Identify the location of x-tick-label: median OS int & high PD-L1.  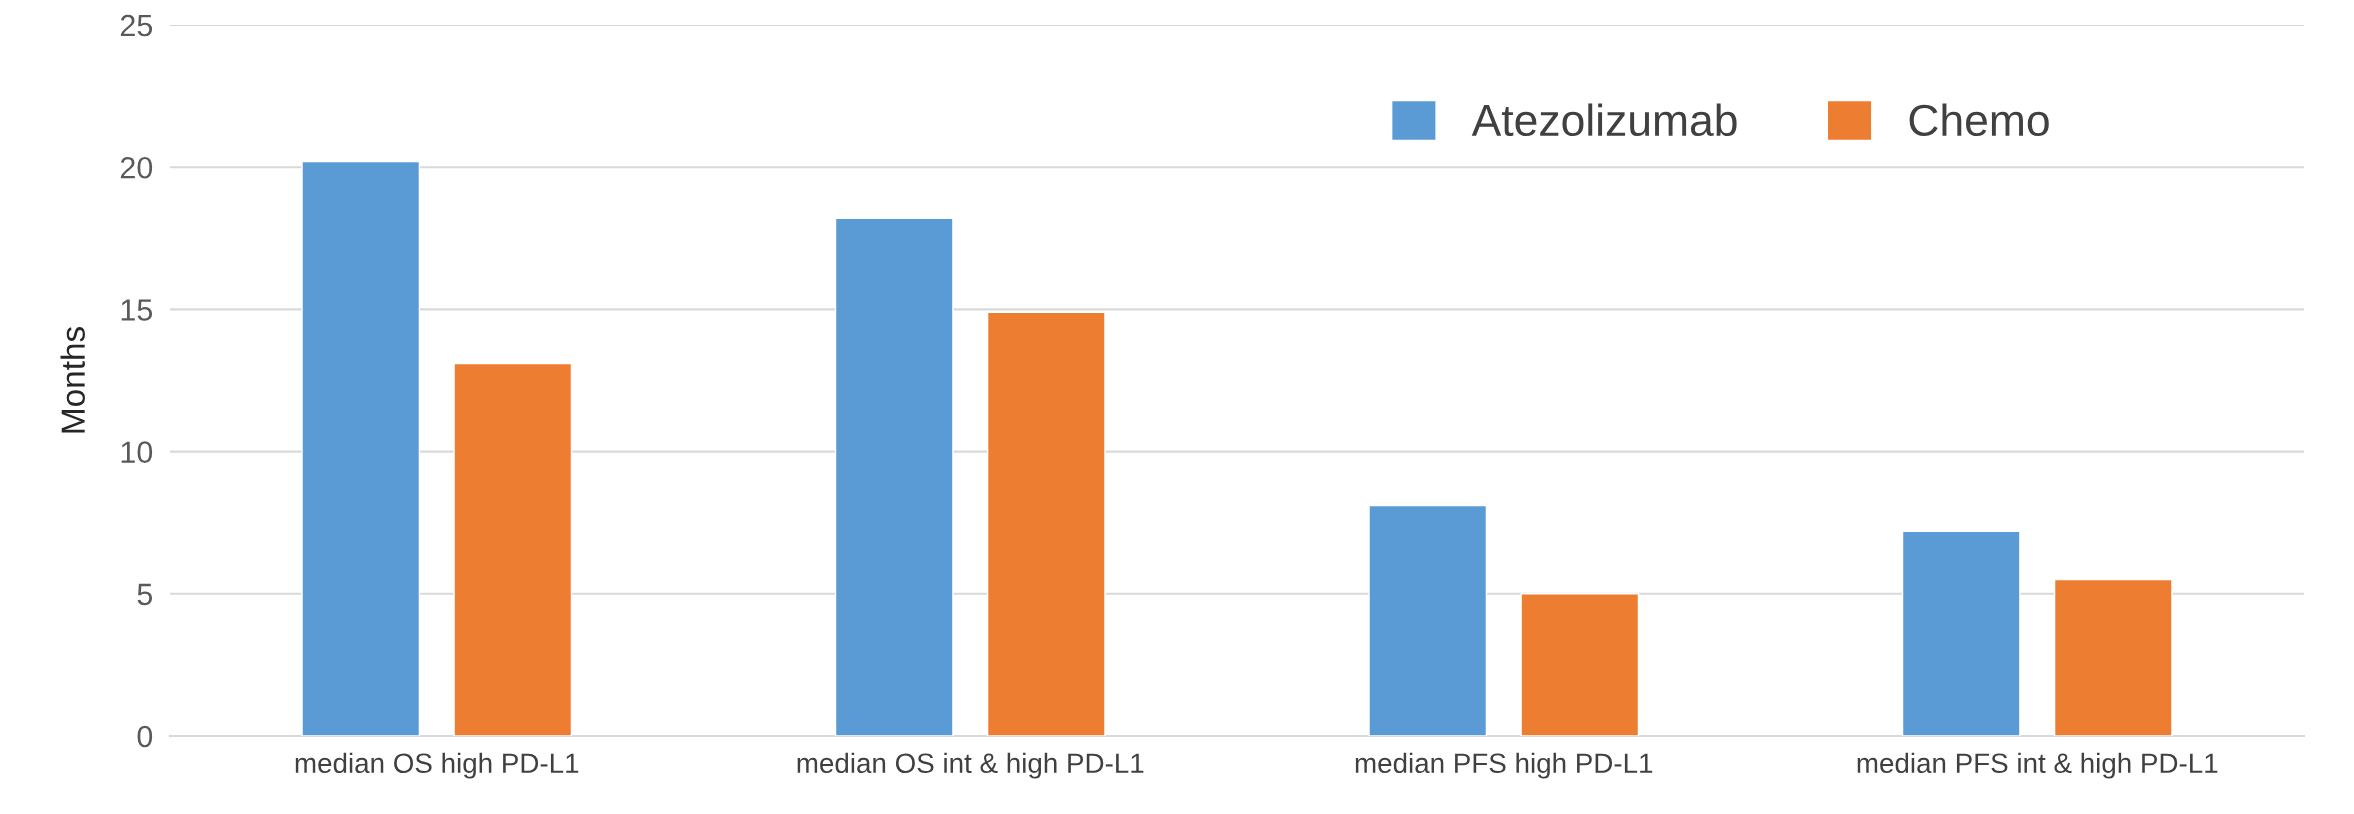
(970, 765).